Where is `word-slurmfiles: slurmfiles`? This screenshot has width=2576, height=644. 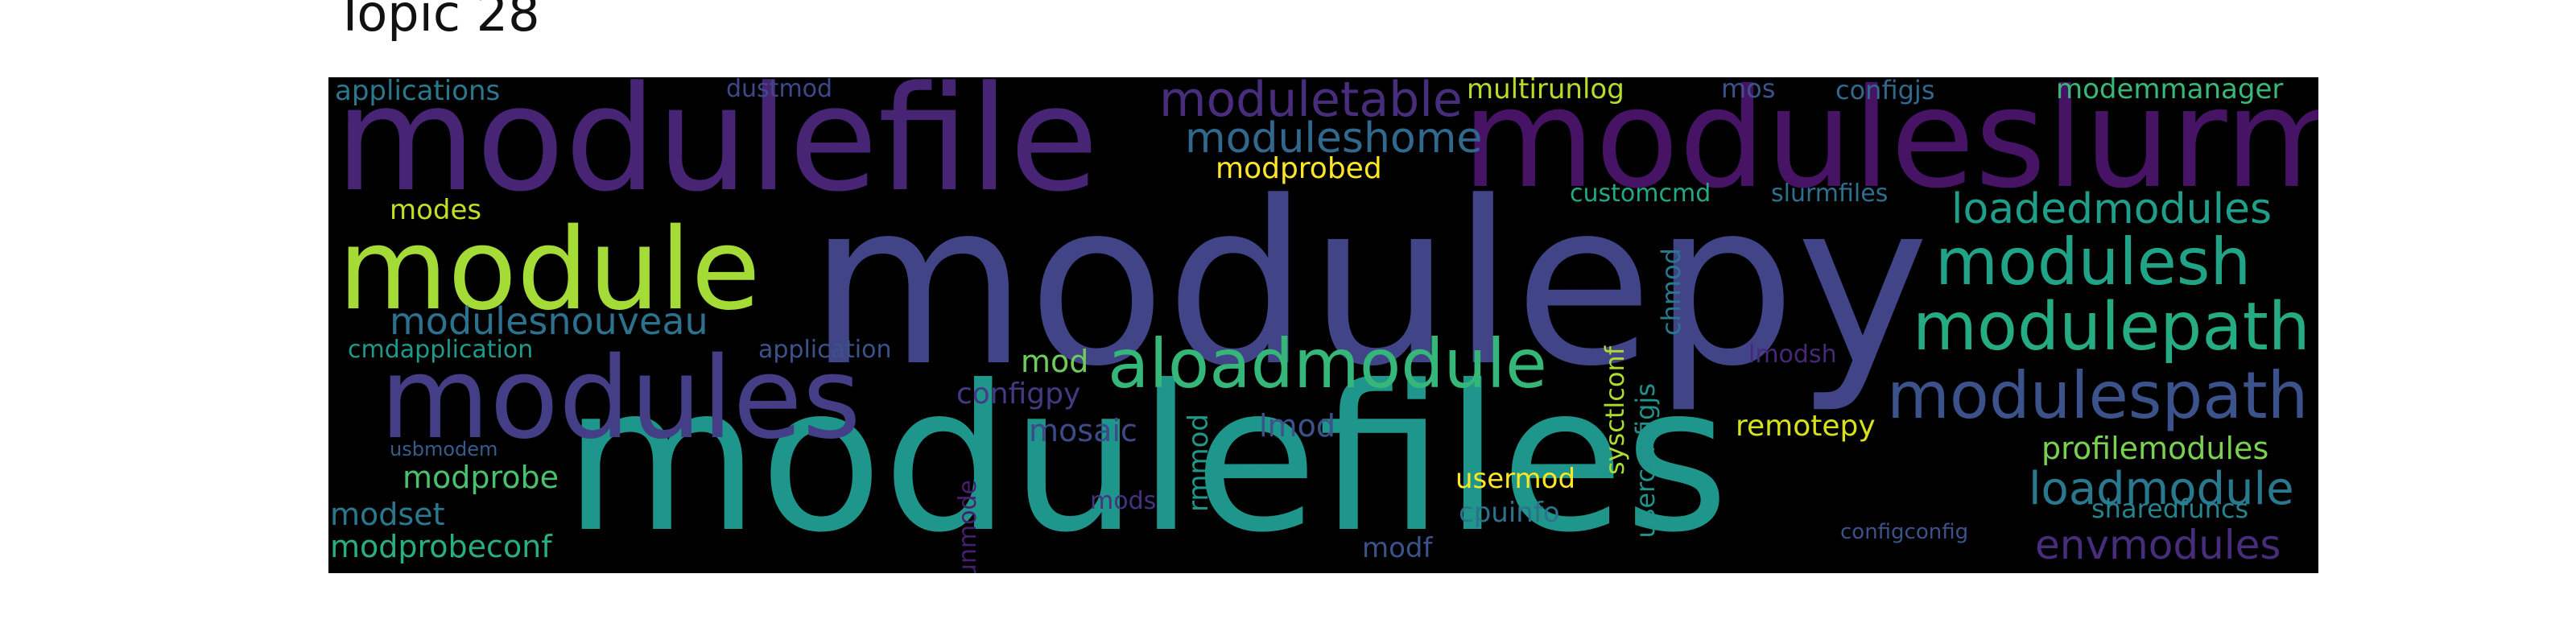
word-slurmfiles: slurmfiles is located at coordinates (1830, 194).